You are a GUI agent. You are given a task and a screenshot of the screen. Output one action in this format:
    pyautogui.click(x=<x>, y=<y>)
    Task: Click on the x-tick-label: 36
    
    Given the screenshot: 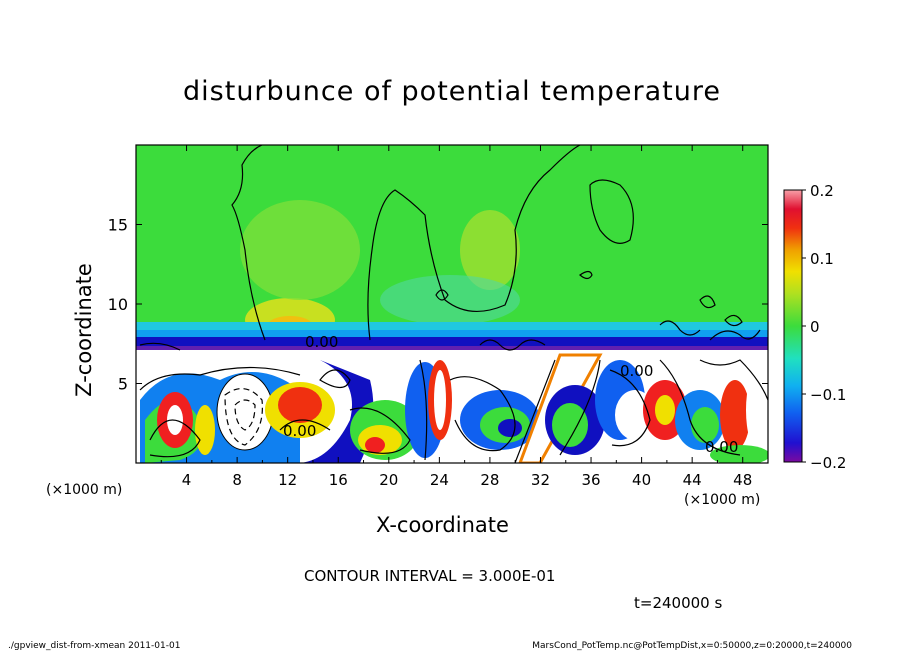 What is the action you would take?
    pyautogui.click(x=590, y=480)
    